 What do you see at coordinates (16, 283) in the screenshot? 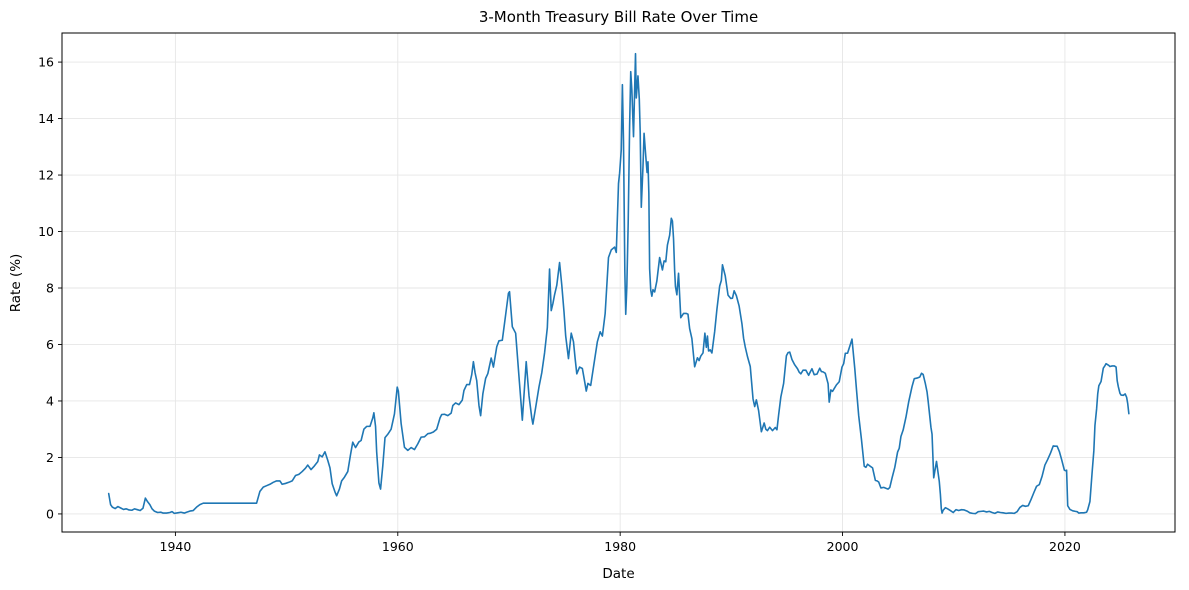
I see `y-axis-label: Rate (%)` at bounding box center [16, 283].